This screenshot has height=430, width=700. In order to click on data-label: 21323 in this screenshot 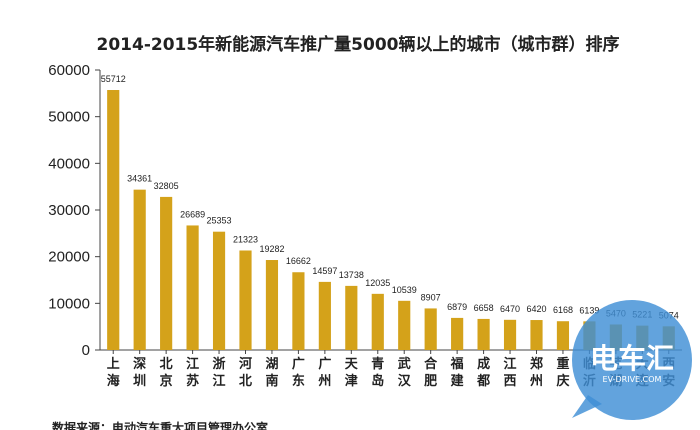, I will do `click(245, 239)`.